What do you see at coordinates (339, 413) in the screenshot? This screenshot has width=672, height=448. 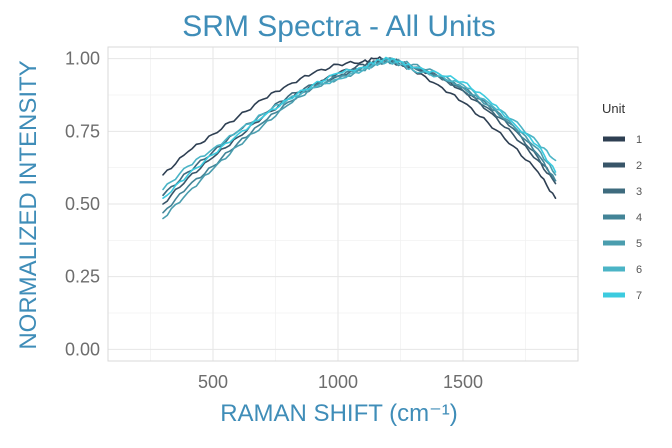 I see `x-axis-title: RAMAN SHIFT (cm⁻¹)` at bounding box center [339, 413].